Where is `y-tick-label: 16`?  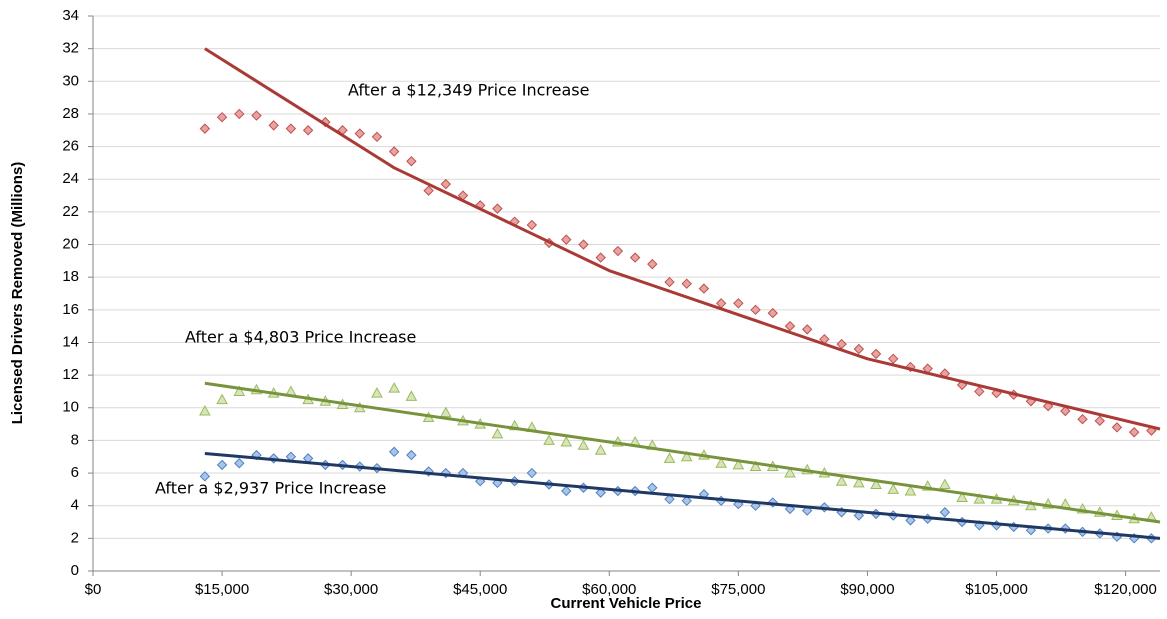
y-tick-label: 16 is located at coordinates (70, 309).